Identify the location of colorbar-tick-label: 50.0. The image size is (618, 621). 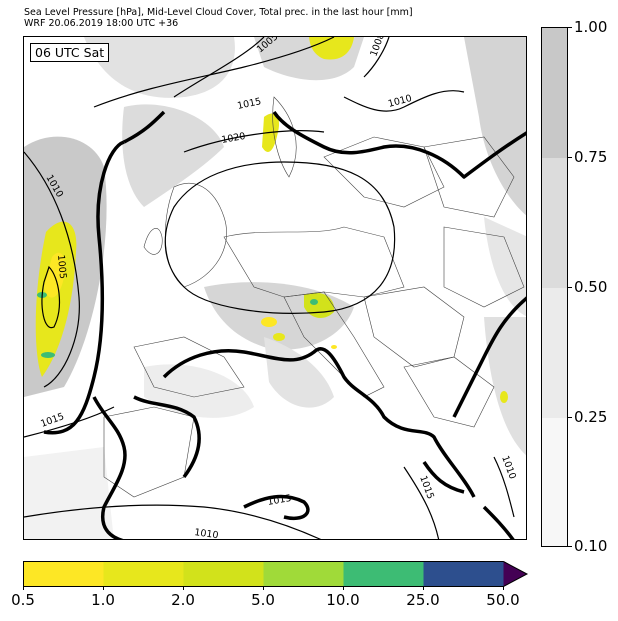
(503, 600).